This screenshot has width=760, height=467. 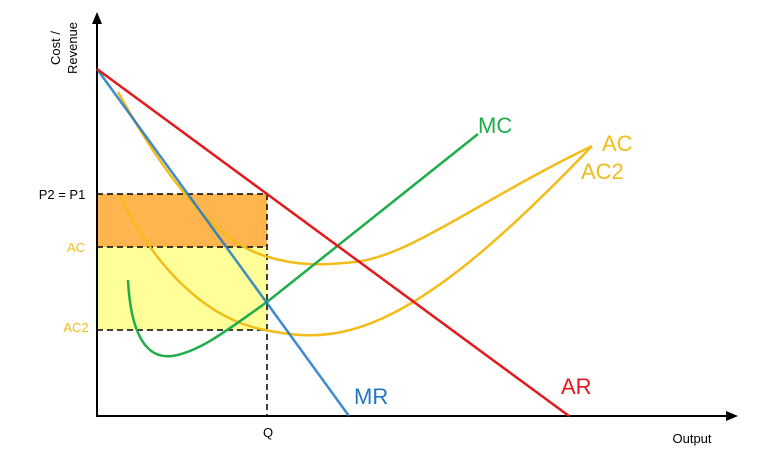 What do you see at coordinates (732, 416) in the screenshot?
I see `x-axis-arrow` at bounding box center [732, 416].